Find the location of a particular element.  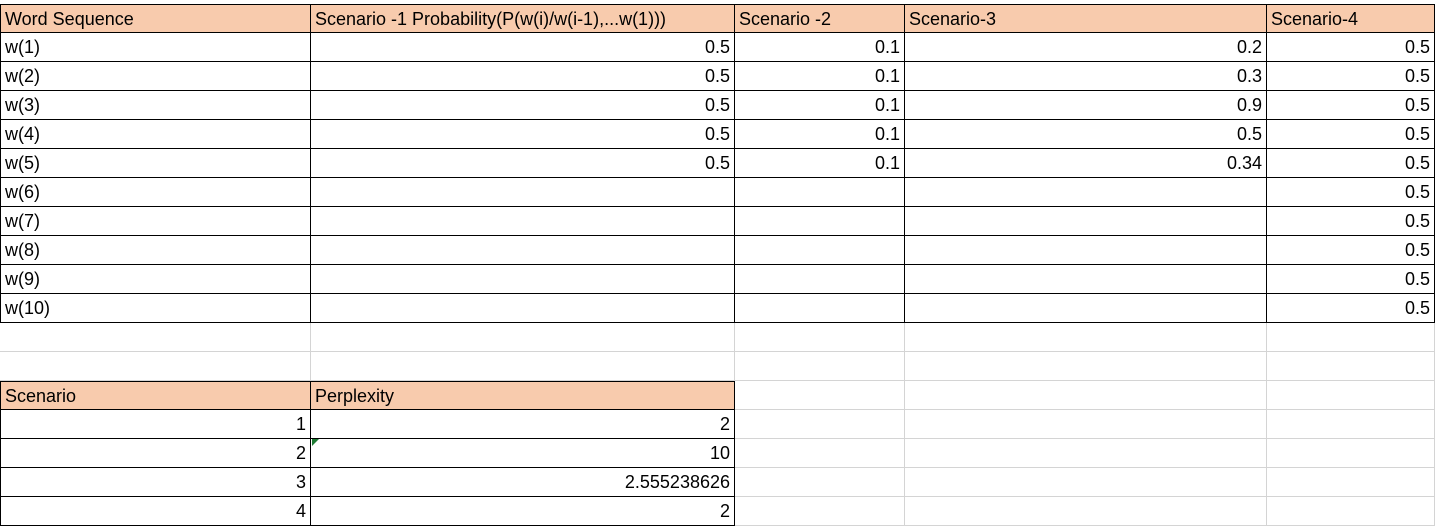

perplexity-cell: 10 is located at coordinates (523, 453).